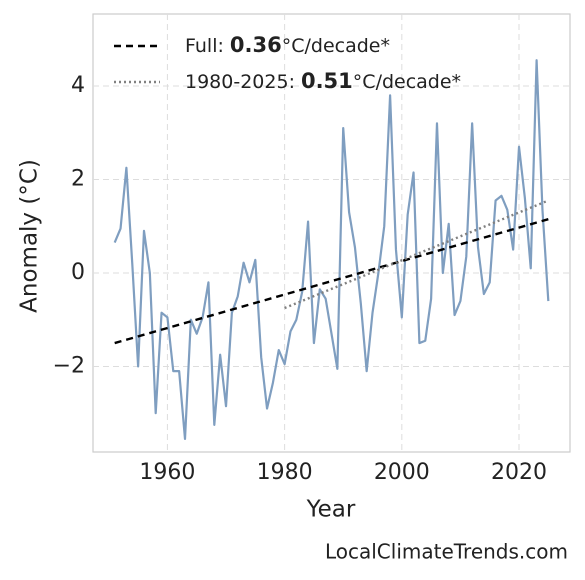 The image size is (585, 580). Describe the element at coordinates (331, 510) in the screenshot. I see `x-axis-label: Year` at that location.